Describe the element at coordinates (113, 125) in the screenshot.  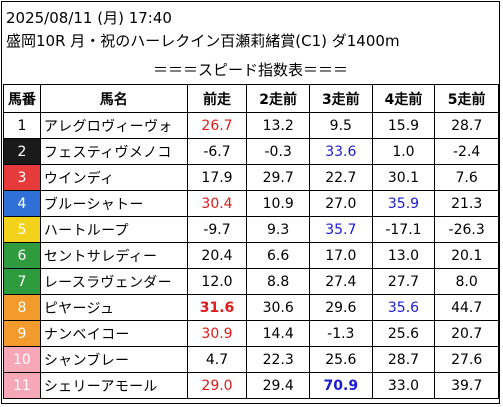
I see `horse-name: アレグロヴィーヴォ` at that location.